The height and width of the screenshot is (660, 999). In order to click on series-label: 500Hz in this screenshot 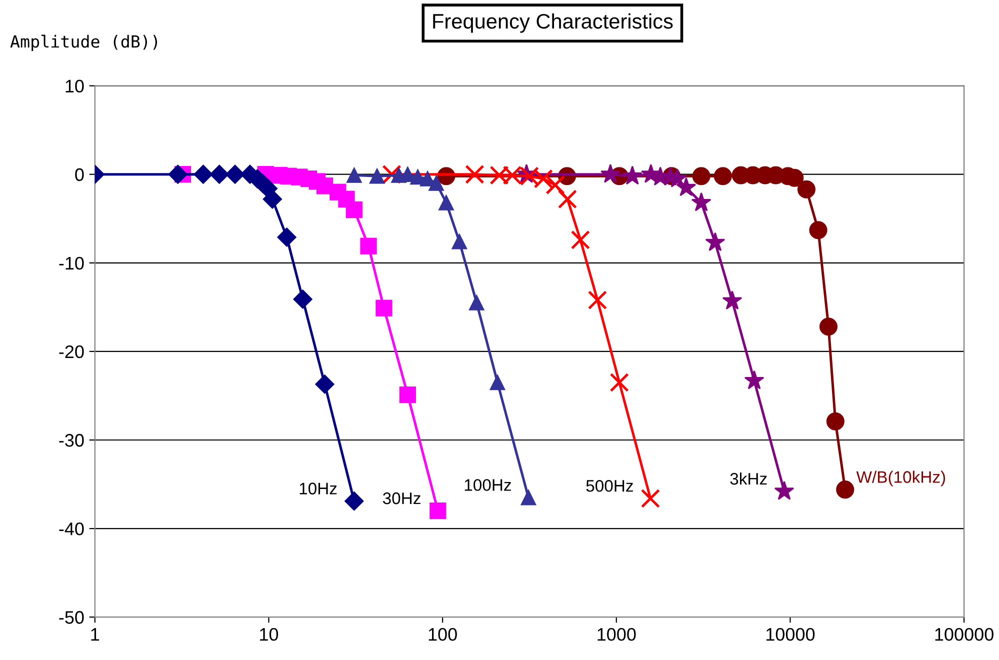, I will do `click(609, 486)`.